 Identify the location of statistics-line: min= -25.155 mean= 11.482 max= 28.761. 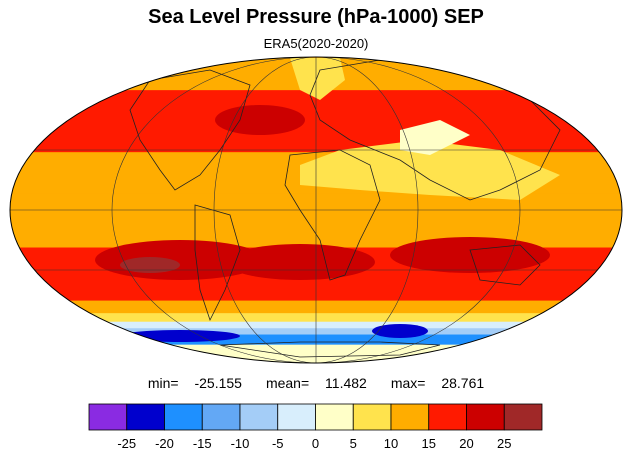
(316, 383).